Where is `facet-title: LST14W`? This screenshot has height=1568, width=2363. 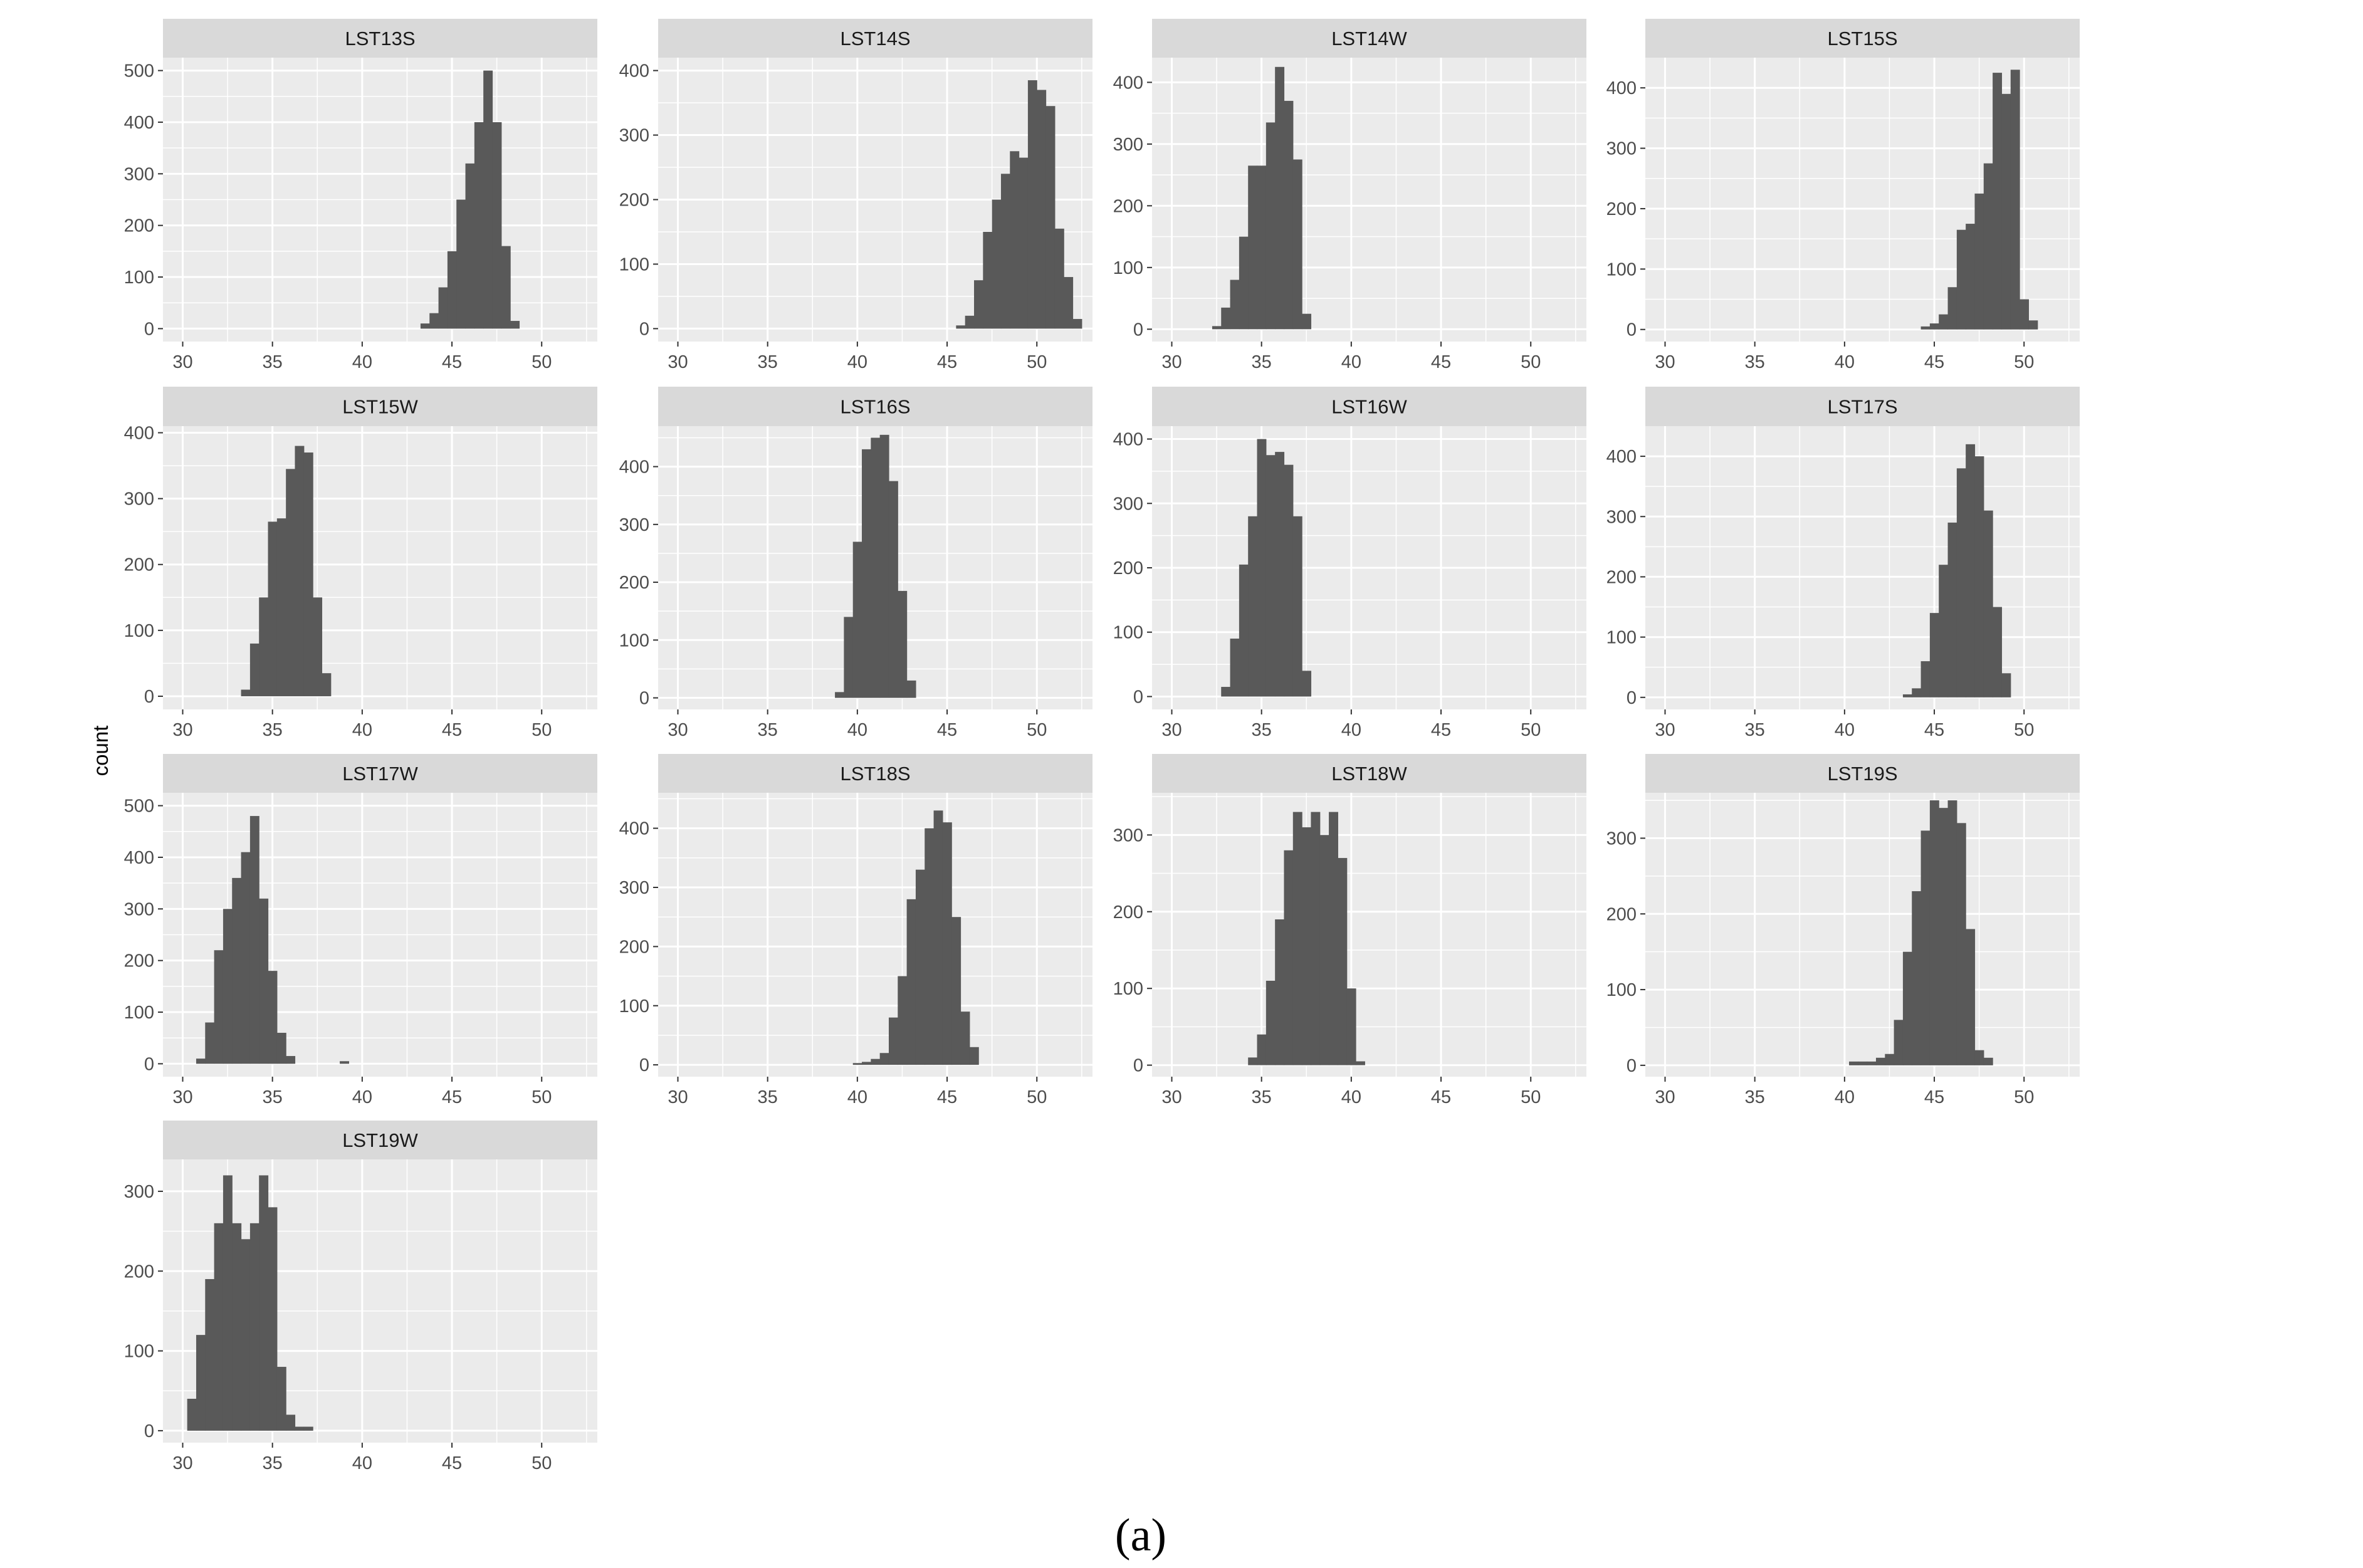 facet-title: LST14W is located at coordinates (1369, 39).